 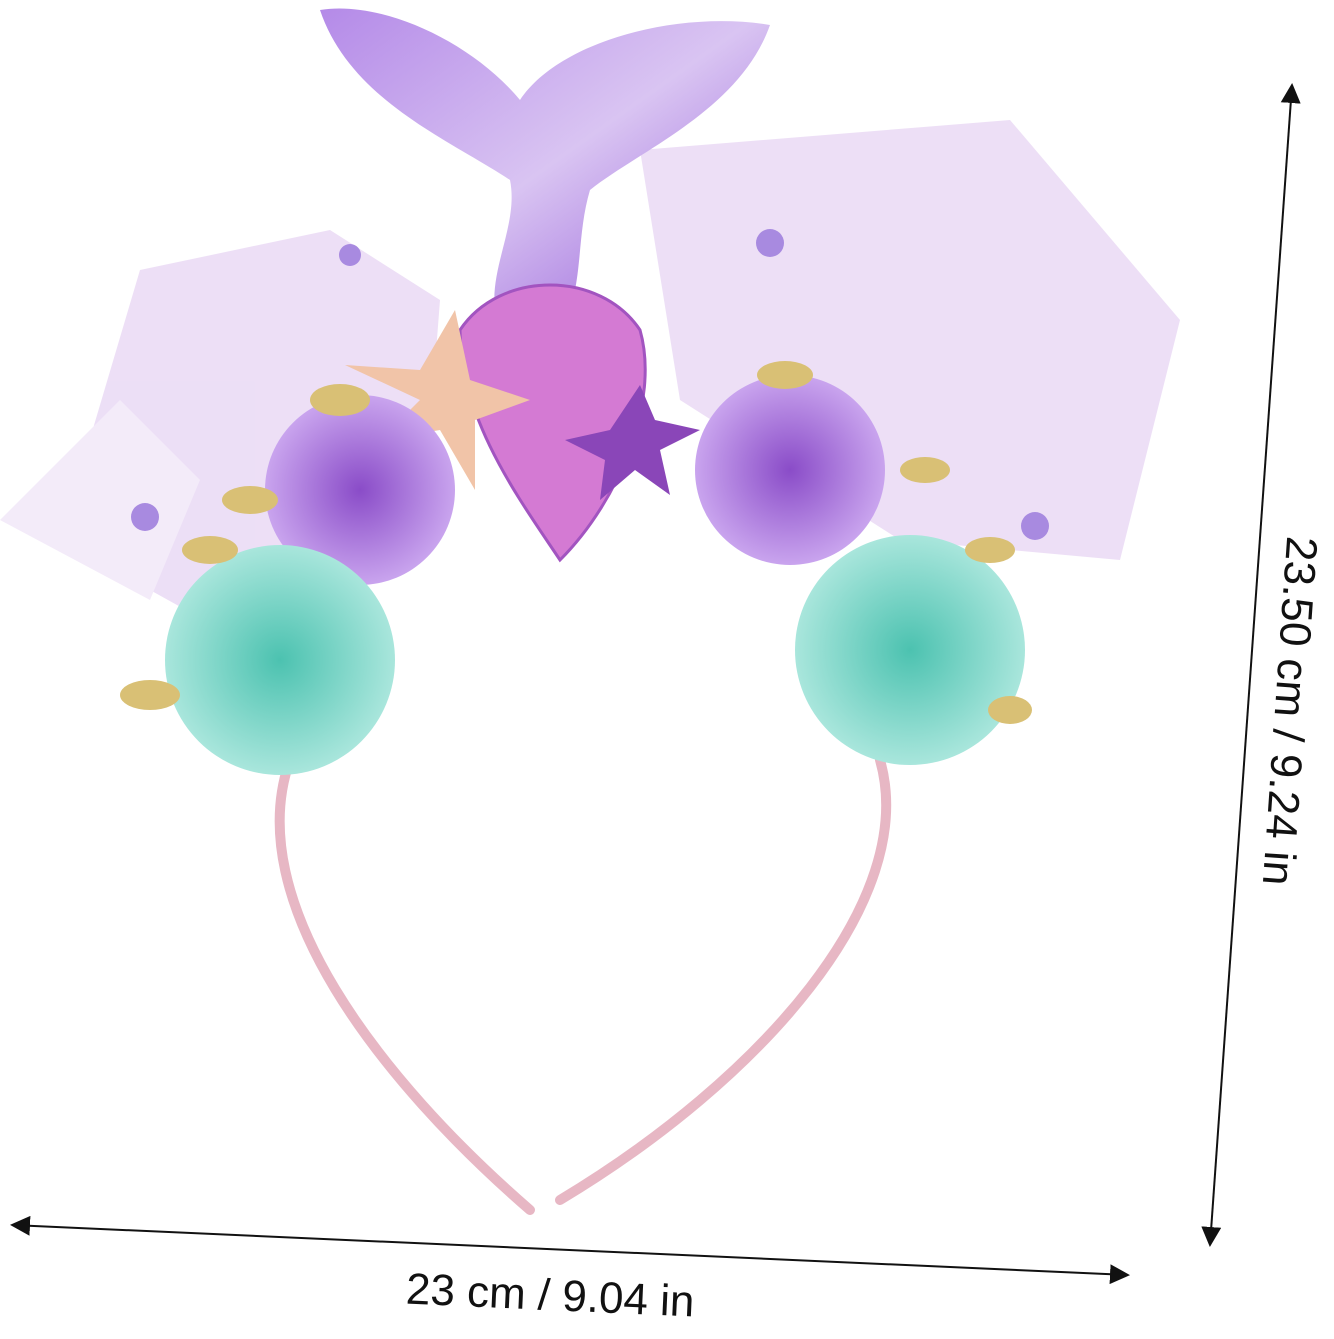 I want to click on starfish-purple, so click(x=632, y=442).